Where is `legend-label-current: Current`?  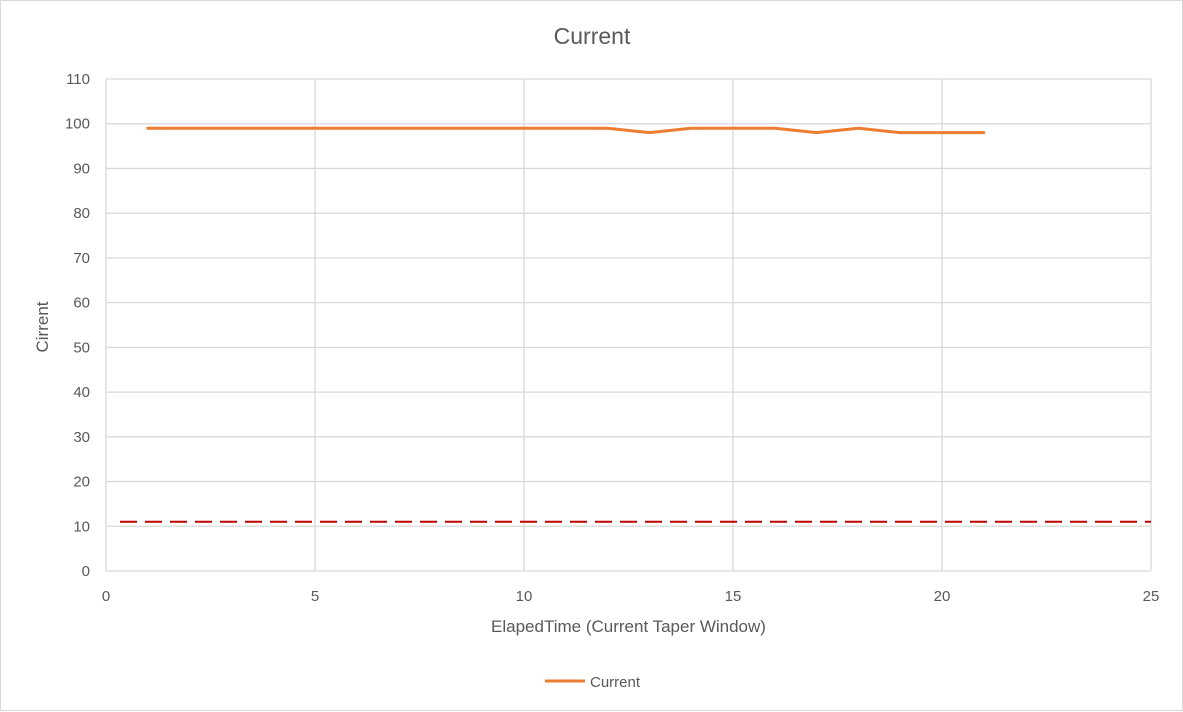 legend-label-current: Current is located at coordinates (615, 682).